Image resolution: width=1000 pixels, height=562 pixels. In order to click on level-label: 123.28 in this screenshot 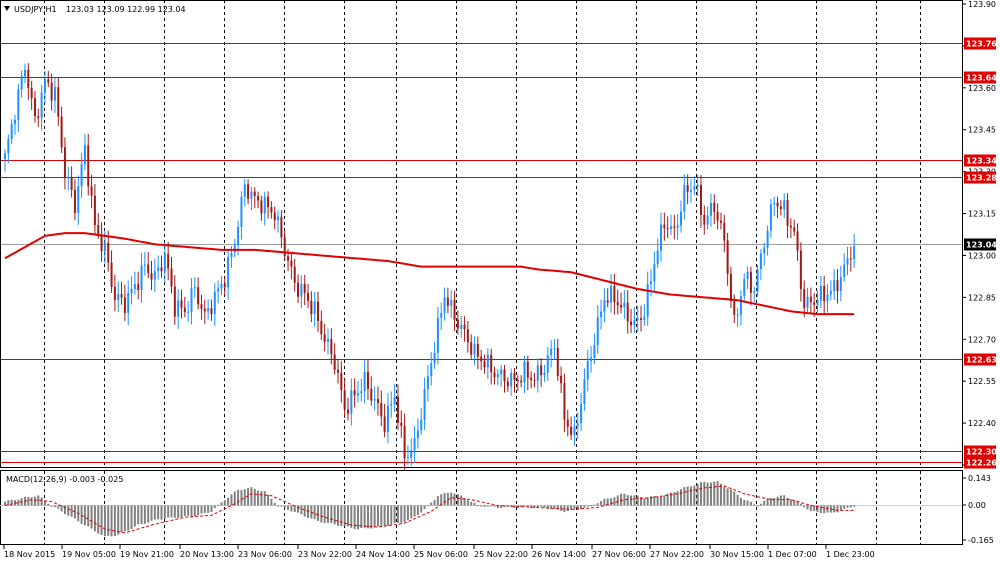, I will do `click(981, 178)`.